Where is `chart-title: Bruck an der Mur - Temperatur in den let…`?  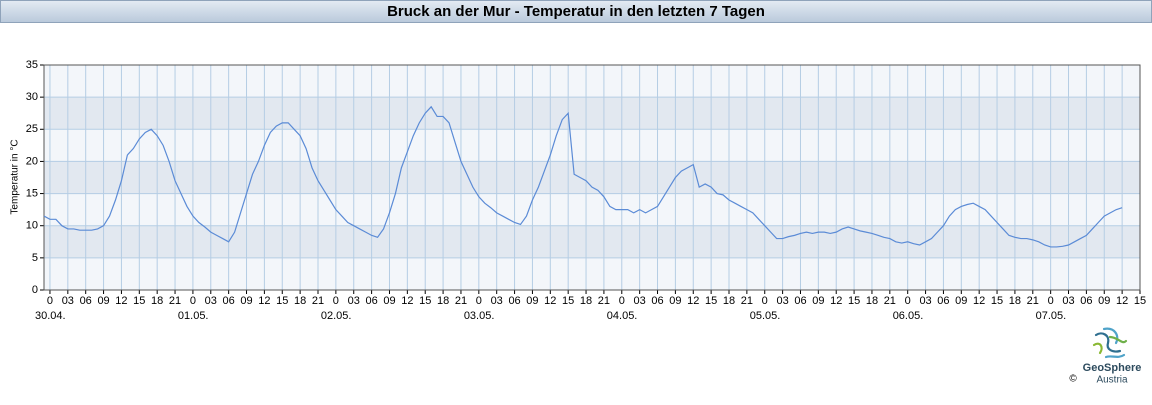 chart-title: Bruck an der Mur - Temperatur in den let… is located at coordinates (576, 11).